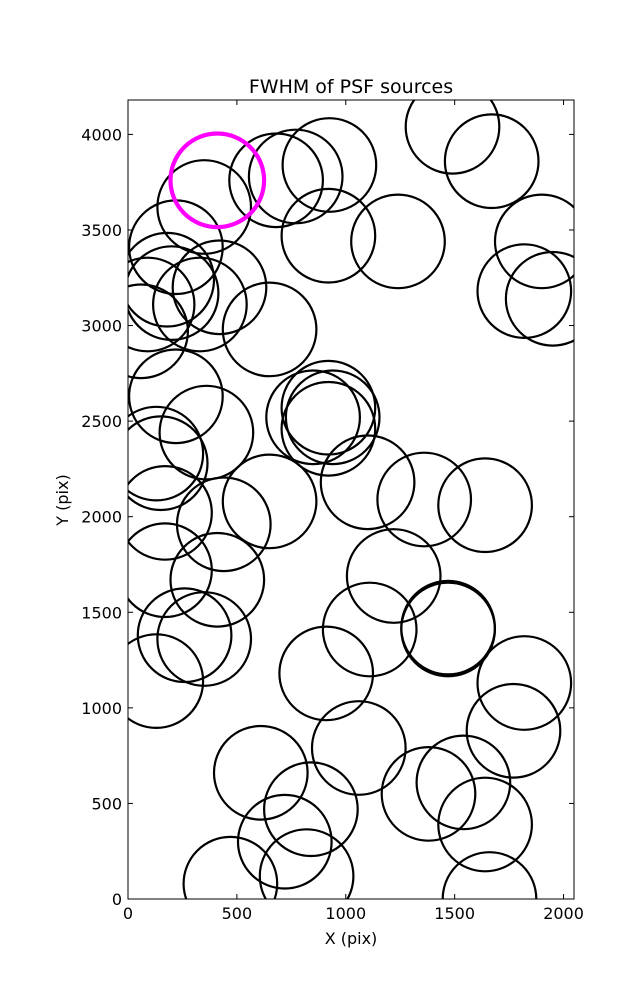  I want to click on y-tick-label: 4000, so click(101, 134).